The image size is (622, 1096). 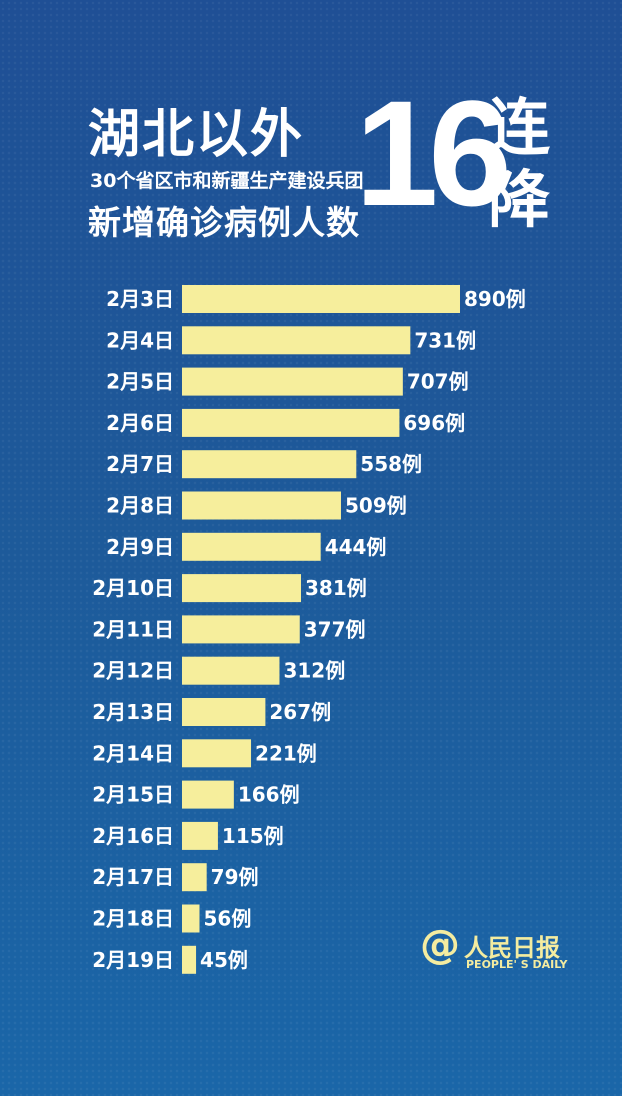 What do you see at coordinates (391, 464) in the screenshot?
I see `data-label: 558例` at bounding box center [391, 464].